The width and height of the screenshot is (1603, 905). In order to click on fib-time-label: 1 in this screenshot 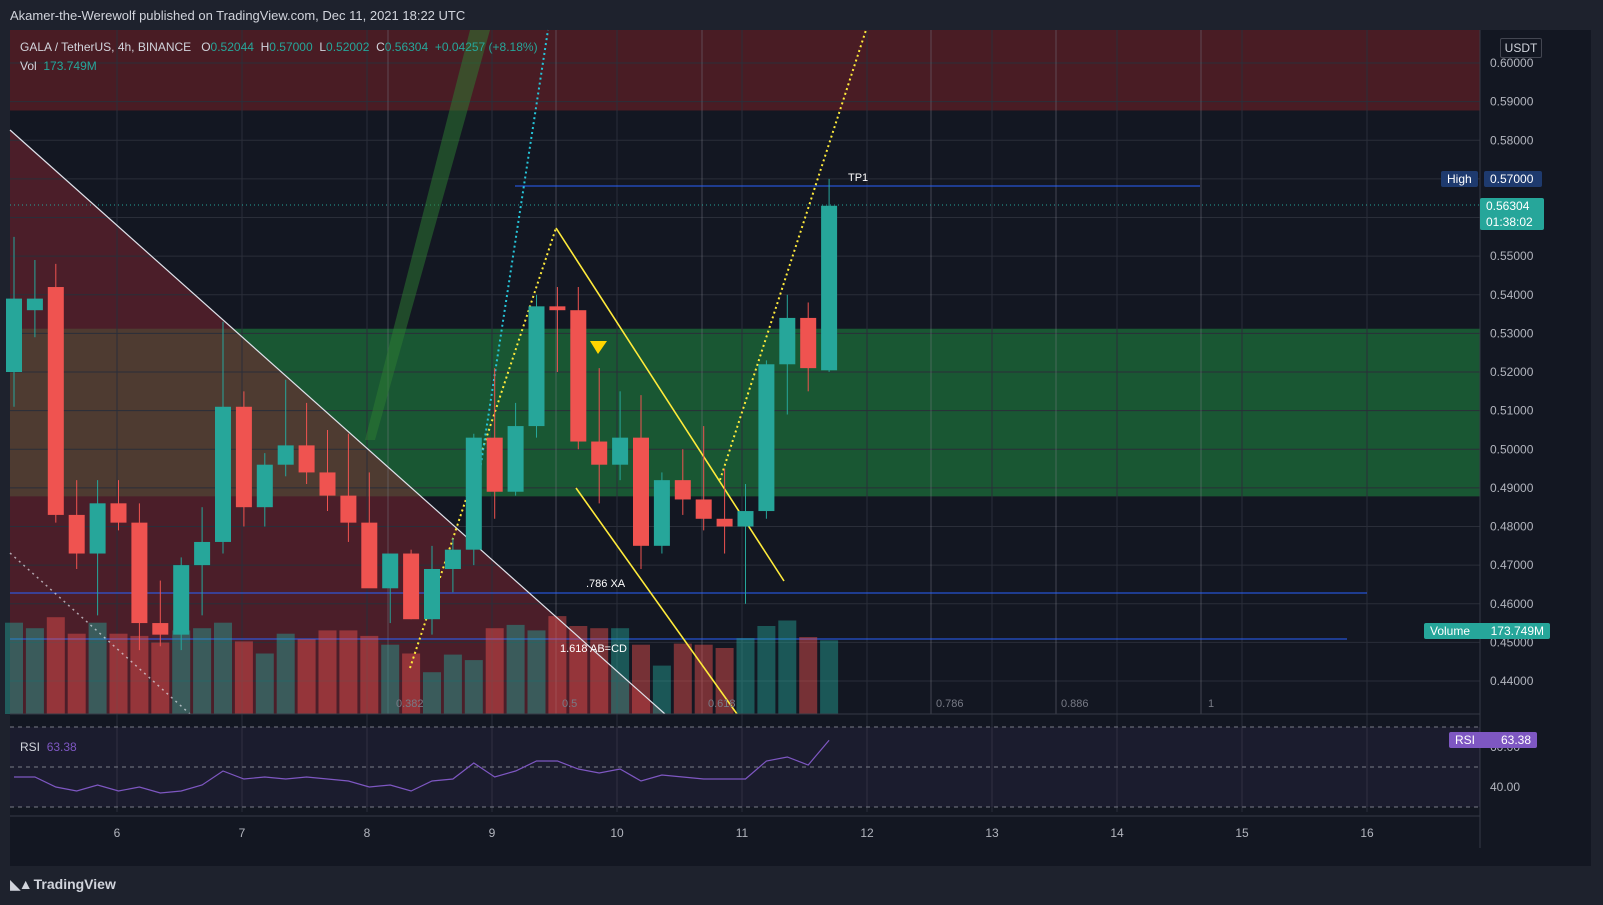, I will do `click(1211, 704)`.